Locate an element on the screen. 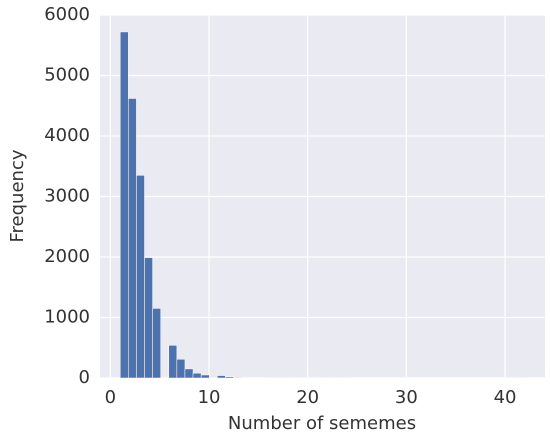 The height and width of the screenshot is (441, 550). x-tick-label: 30 is located at coordinates (406, 397).